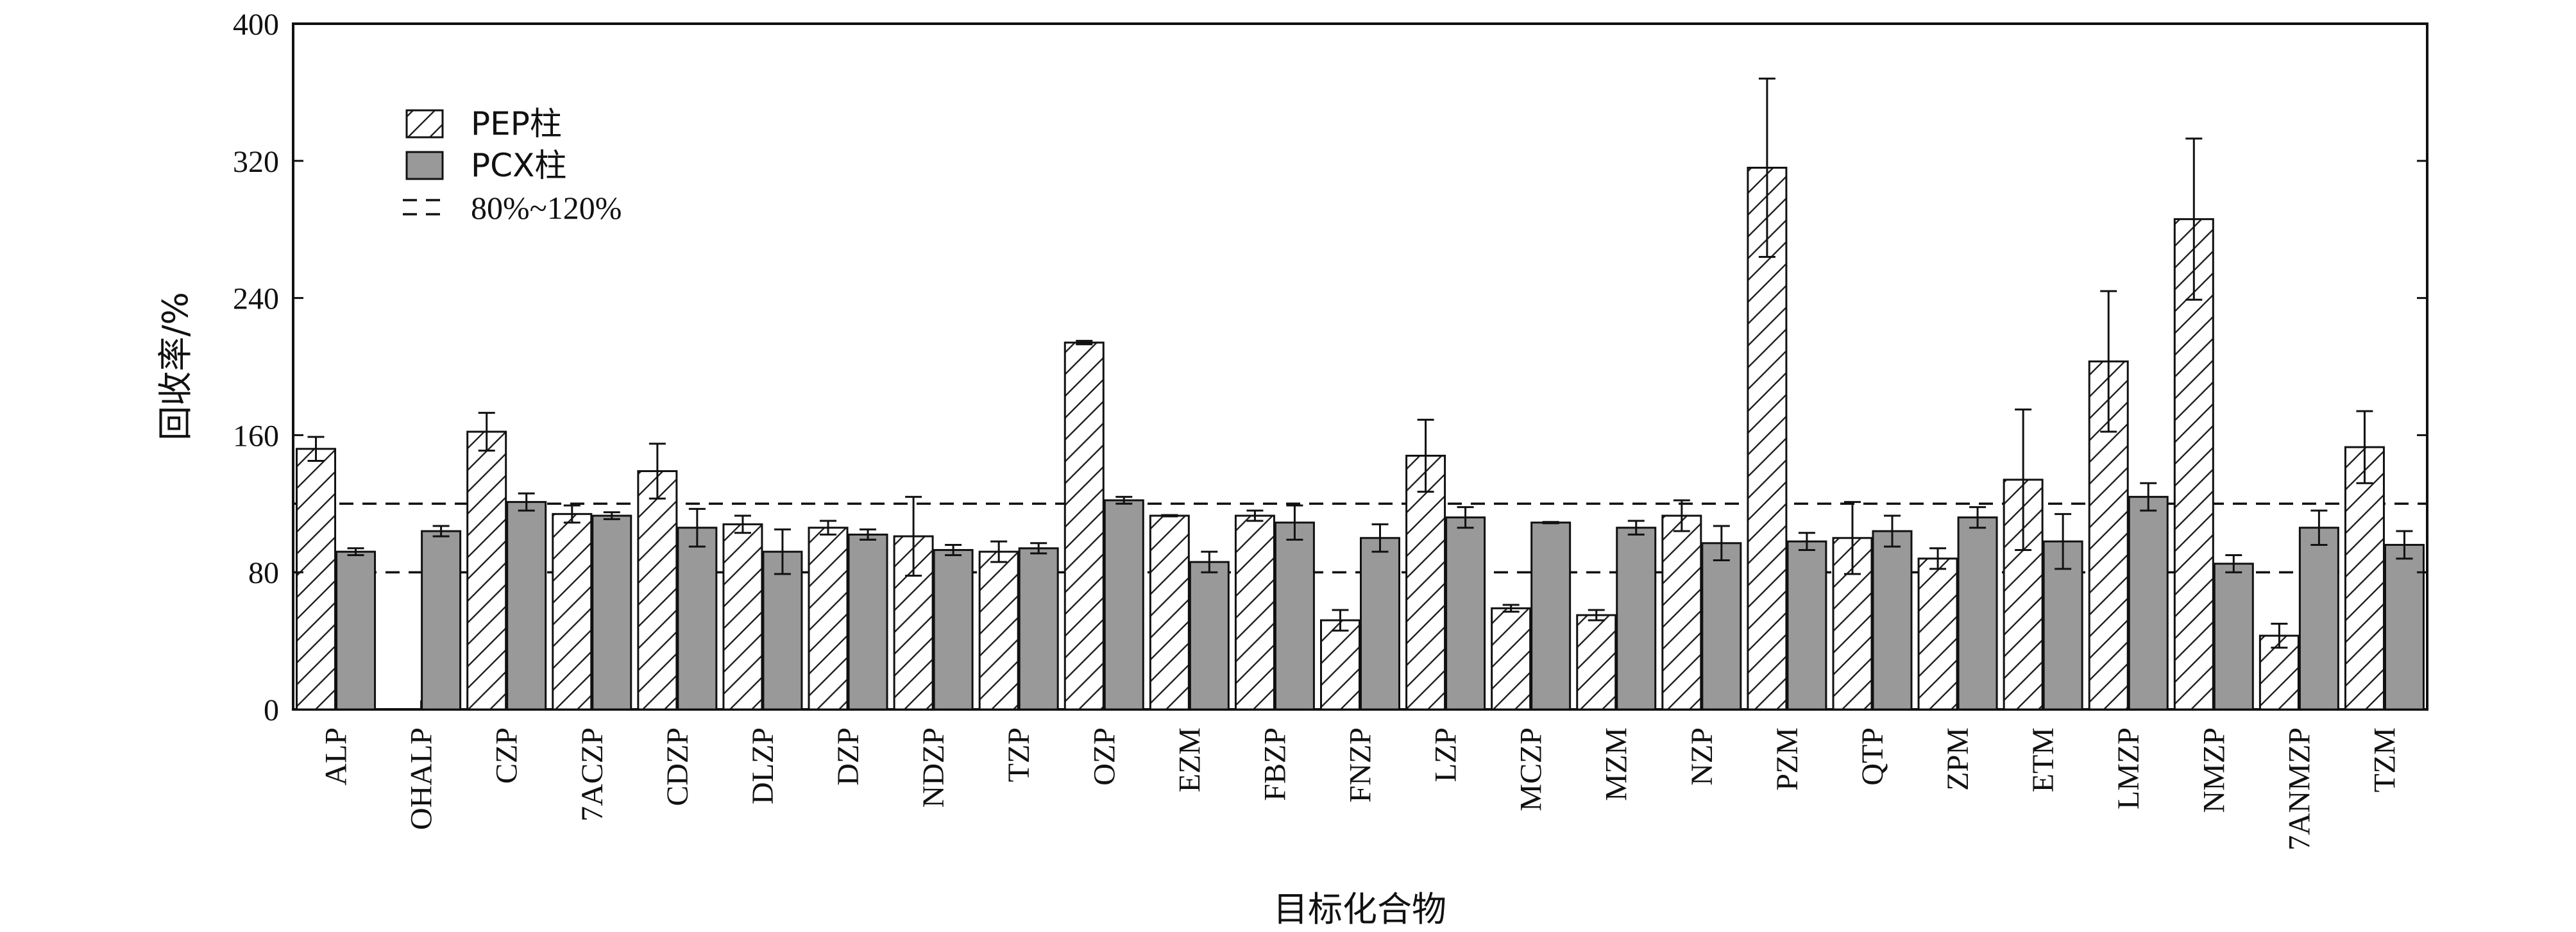 This screenshot has width=2576, height=932. What do you see at coordinates (263, 573) in the screenshot?
I see `y-tick-label: 80` at bounding box center [263, 573].